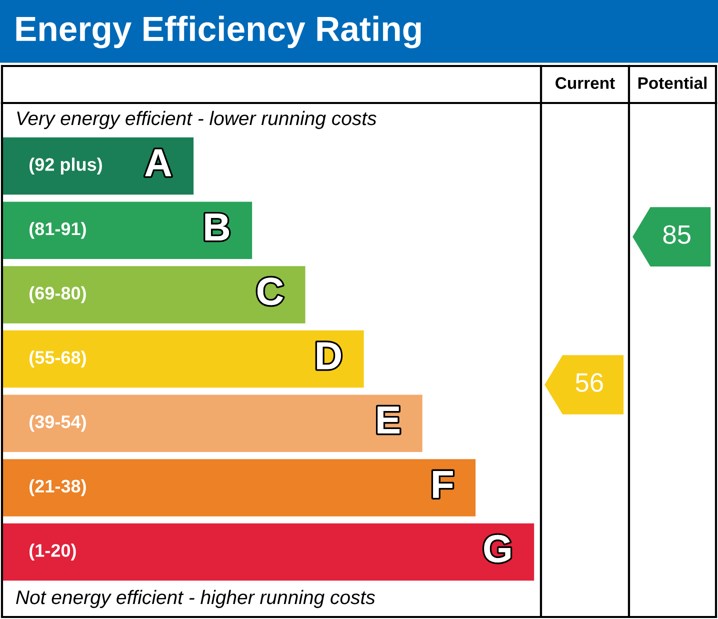  Describe the element at coordinates (497, 548) in the screenshot. I see `y-tick-label: G` at that location.